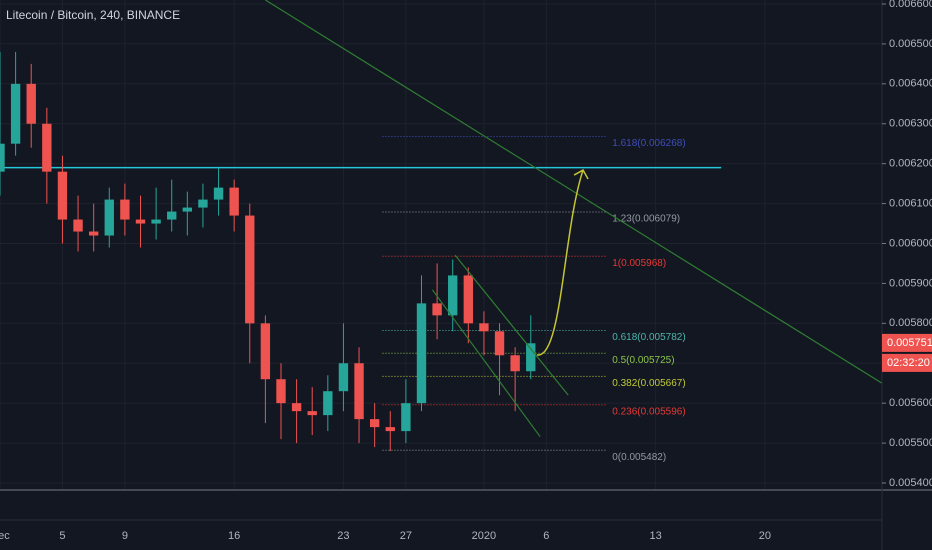 The image size is (932, 550). What do you see at coordinates (646, 219) in the screenshot?
I see `fib-label: 1.23(0.006079)` at bounding box center [646, 219].